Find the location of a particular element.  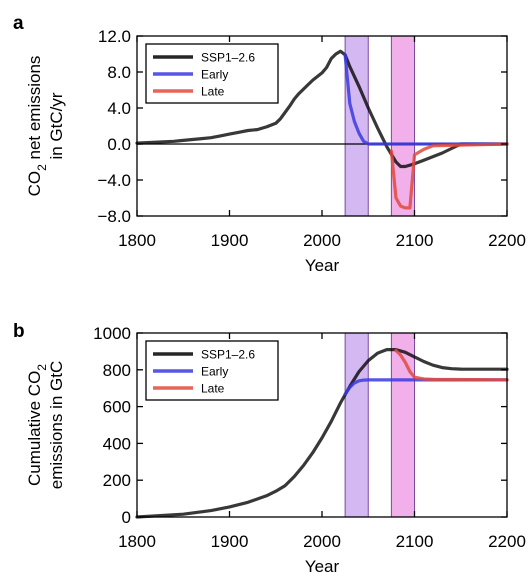

y-tick-label: 400 is located at coordinates (117, 443).